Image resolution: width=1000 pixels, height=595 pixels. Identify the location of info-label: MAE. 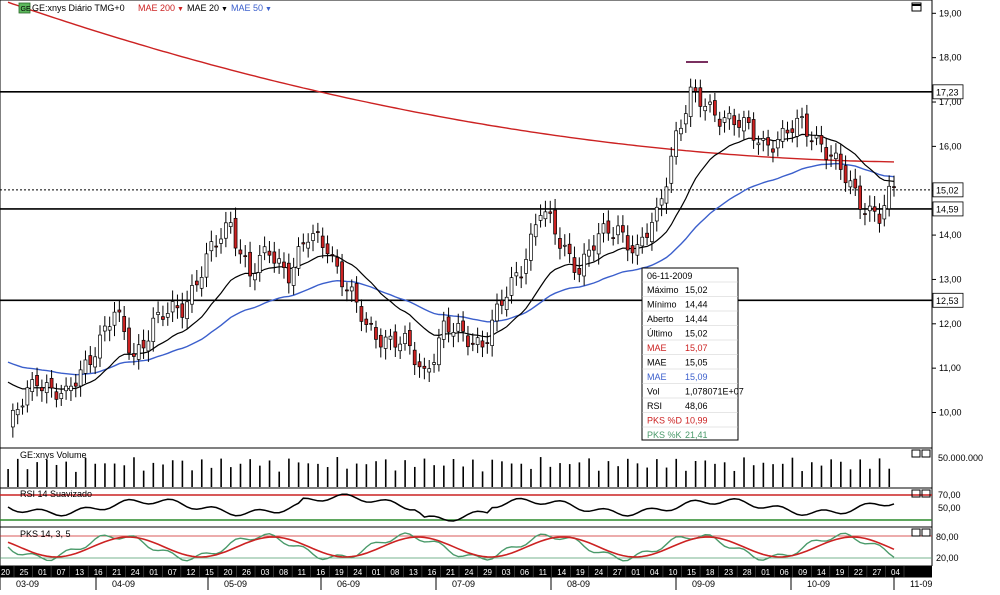
(657, 348).